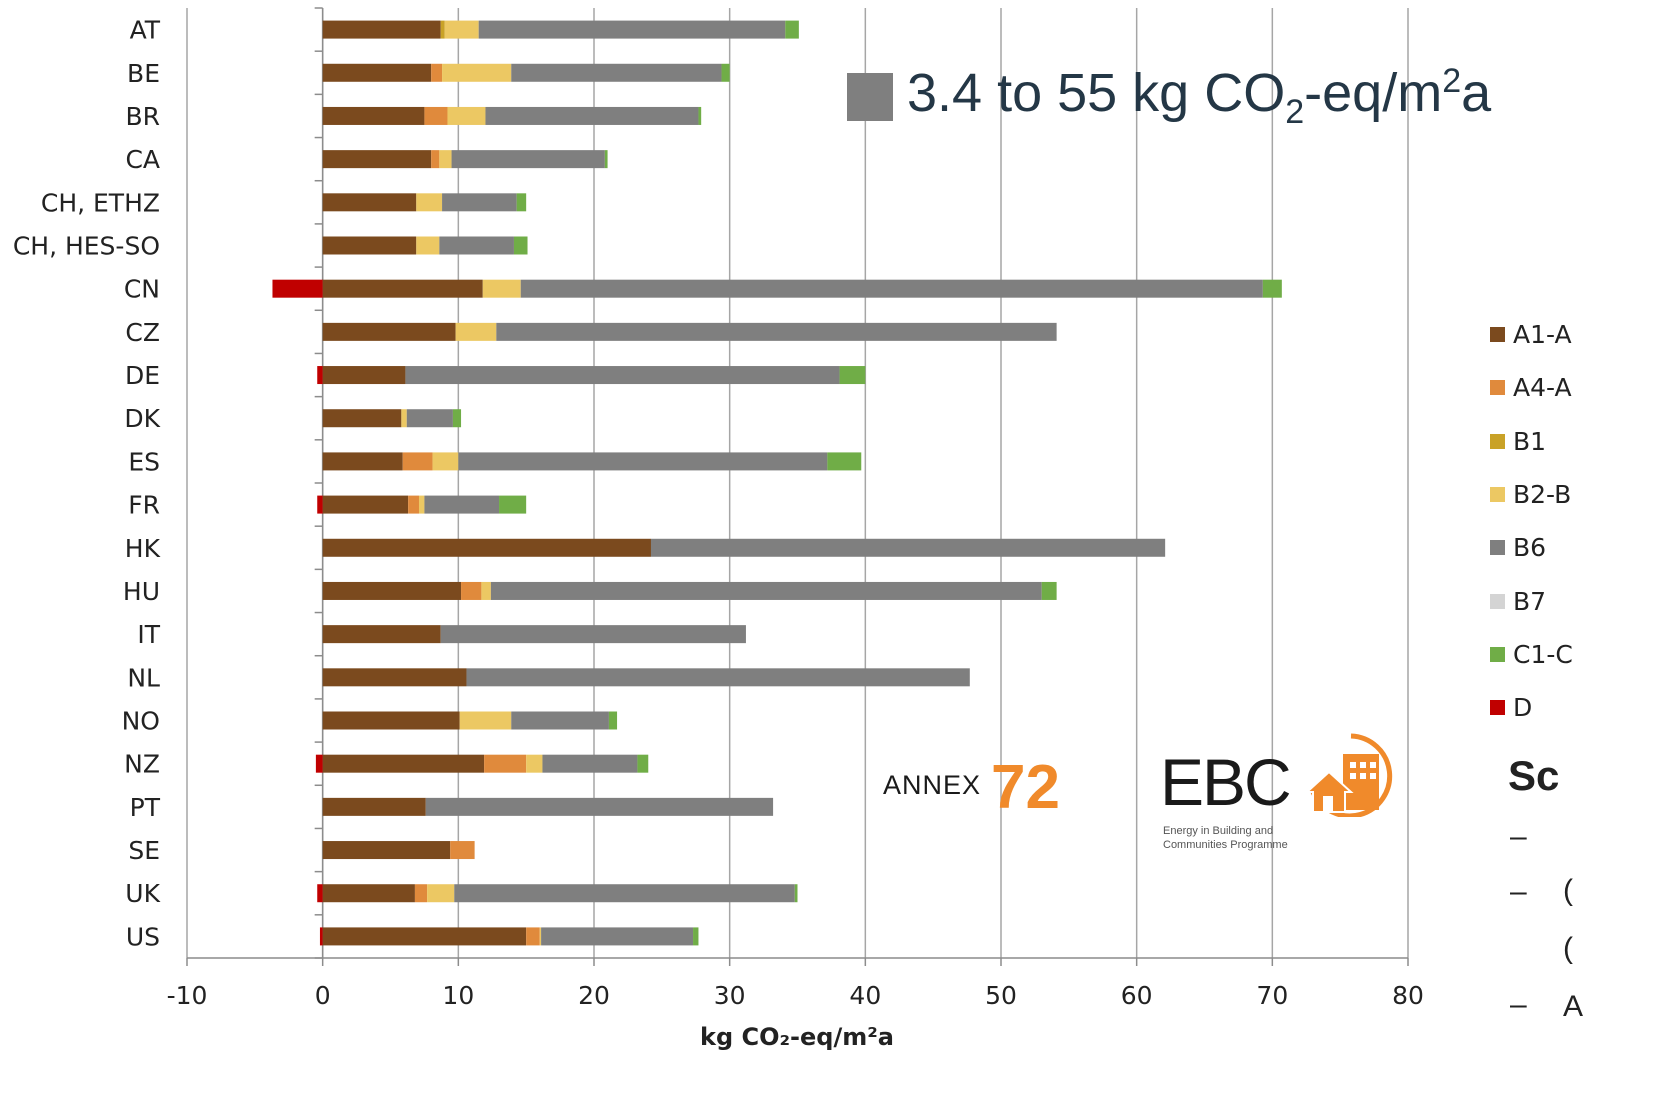  What do you see at coordinates (187, 995) in the screenshot?
I see `x-tick-label: -10` at bounding box center [187, 995].